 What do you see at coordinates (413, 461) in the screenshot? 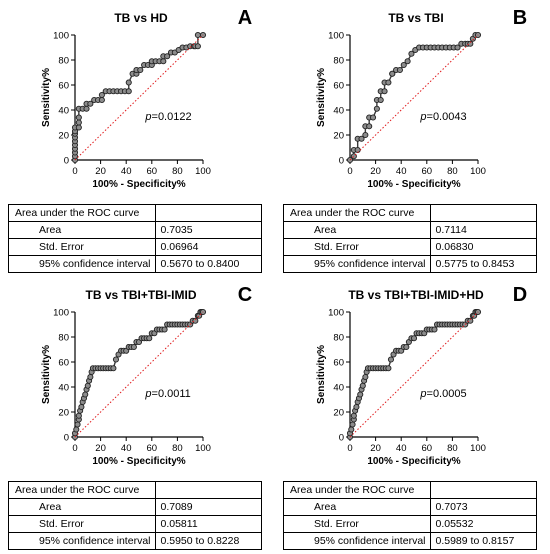
I see `x-axis-label: 100% - Specificity%` at bounding box center [413, 461].